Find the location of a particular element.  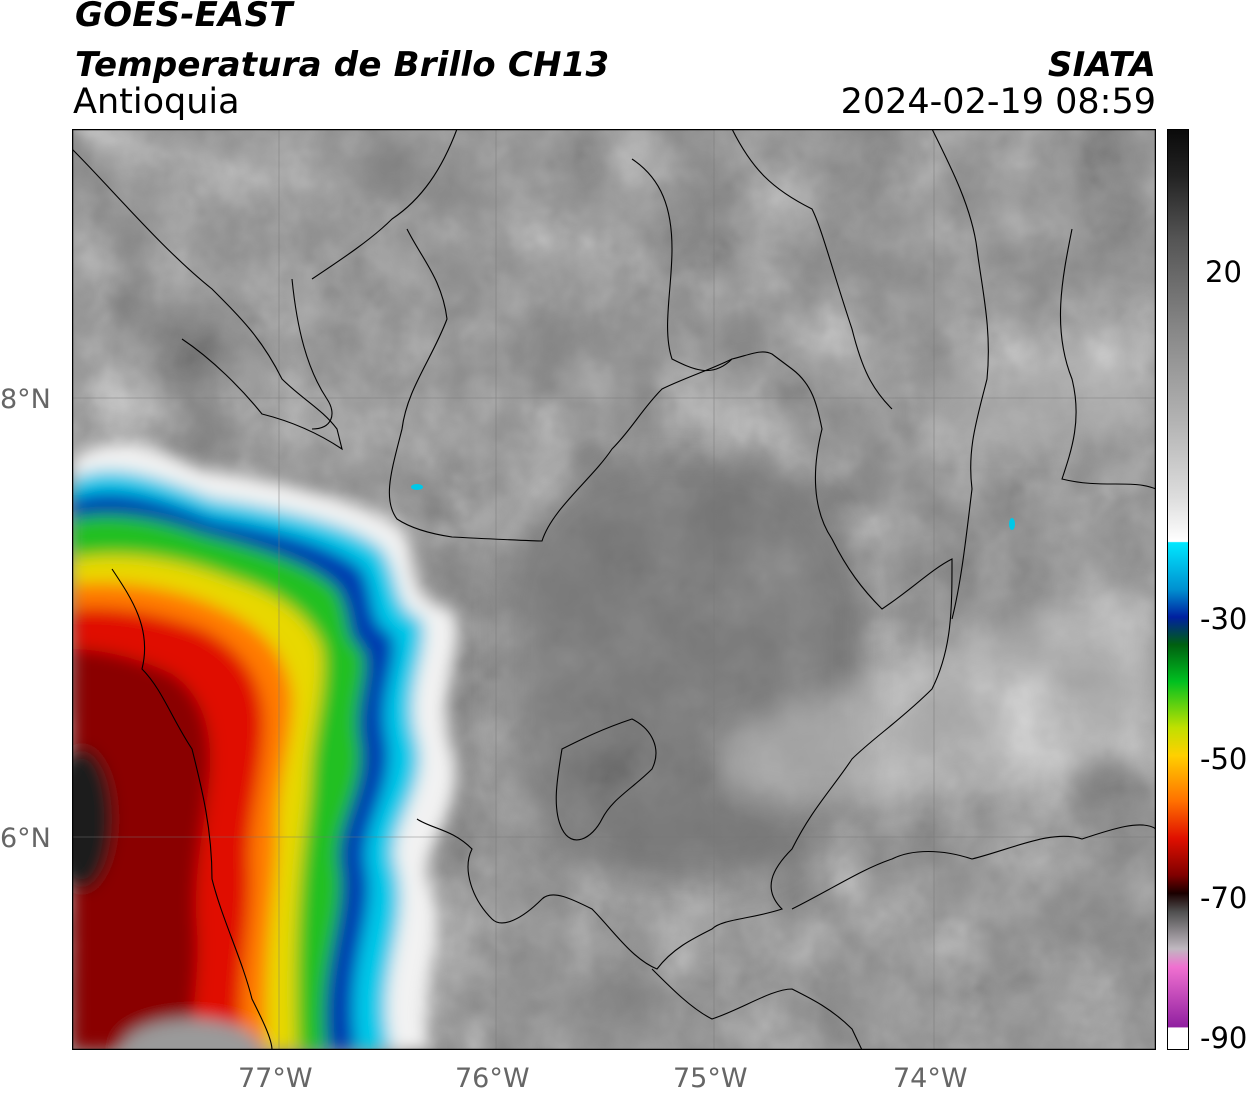

department-border-southeast is located at coordinates (973, 867).